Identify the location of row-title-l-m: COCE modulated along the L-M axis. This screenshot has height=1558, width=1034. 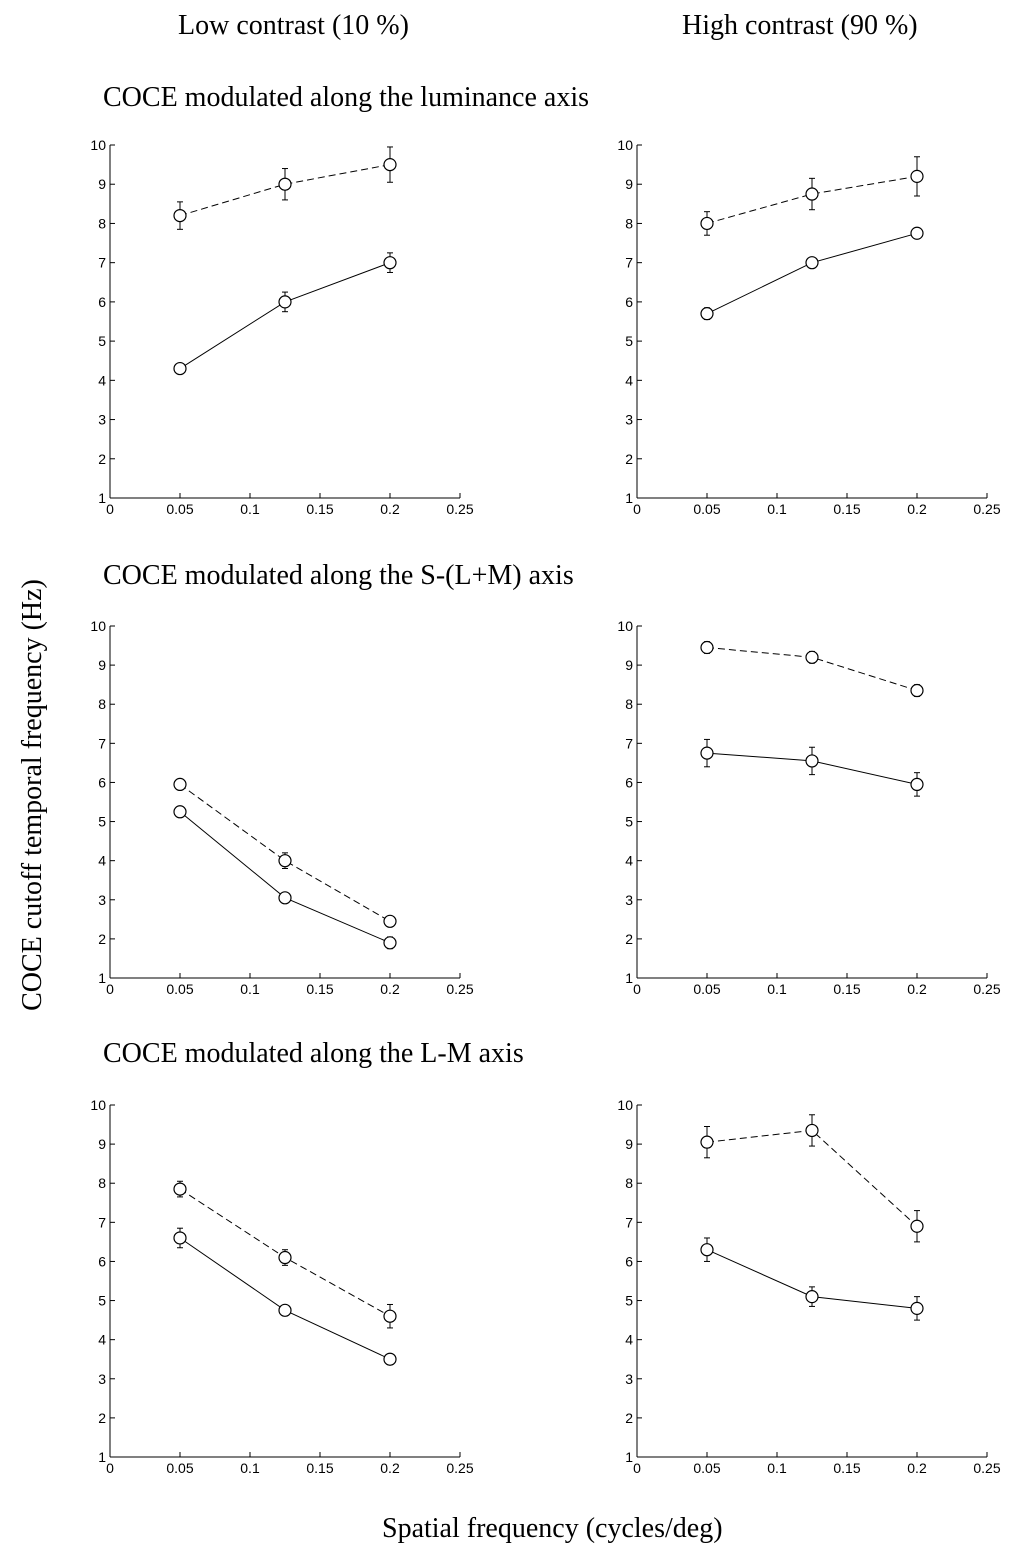
(313, 1053).